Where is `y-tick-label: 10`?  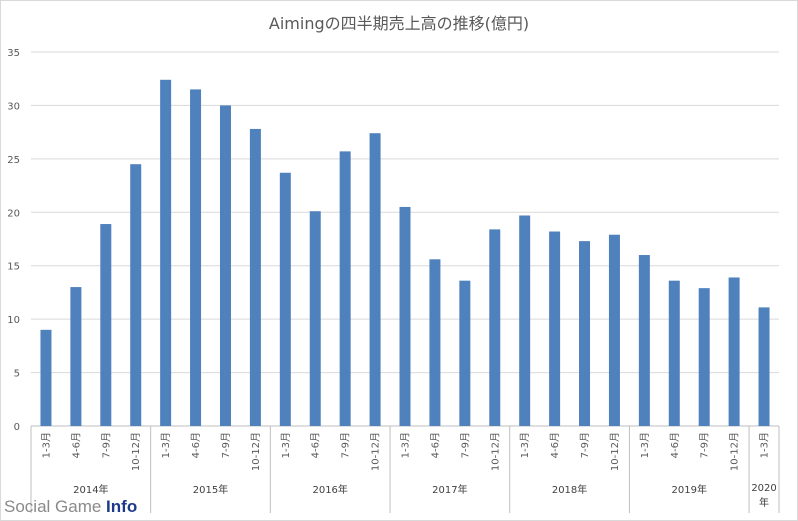
y-tick-label: 10 is located at coordinates (13, 320).